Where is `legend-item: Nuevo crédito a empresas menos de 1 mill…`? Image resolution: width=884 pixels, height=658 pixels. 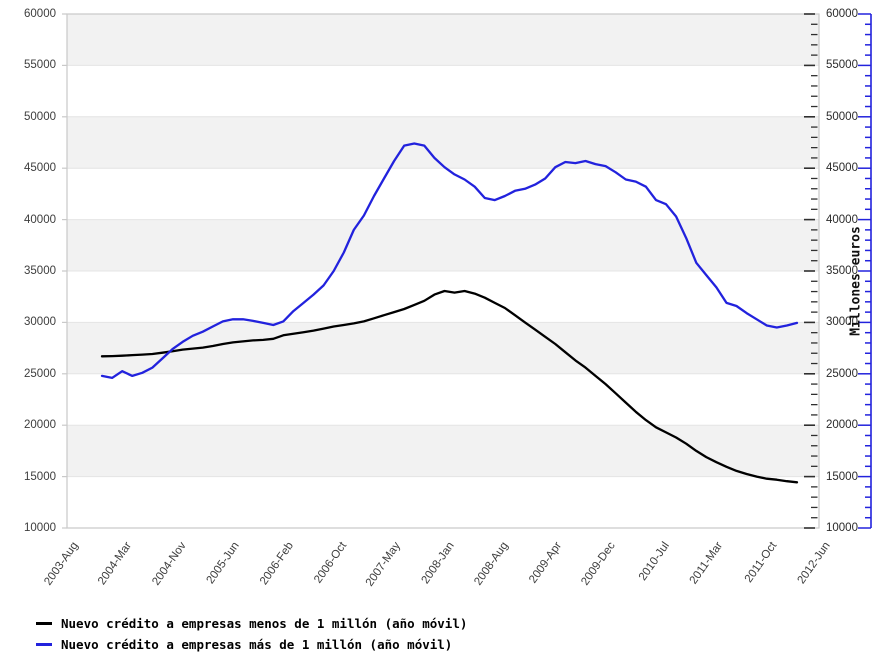 legend-item: Nuevo crédito a empresas menos de 1 mill… is located at coordinates (251, 623).